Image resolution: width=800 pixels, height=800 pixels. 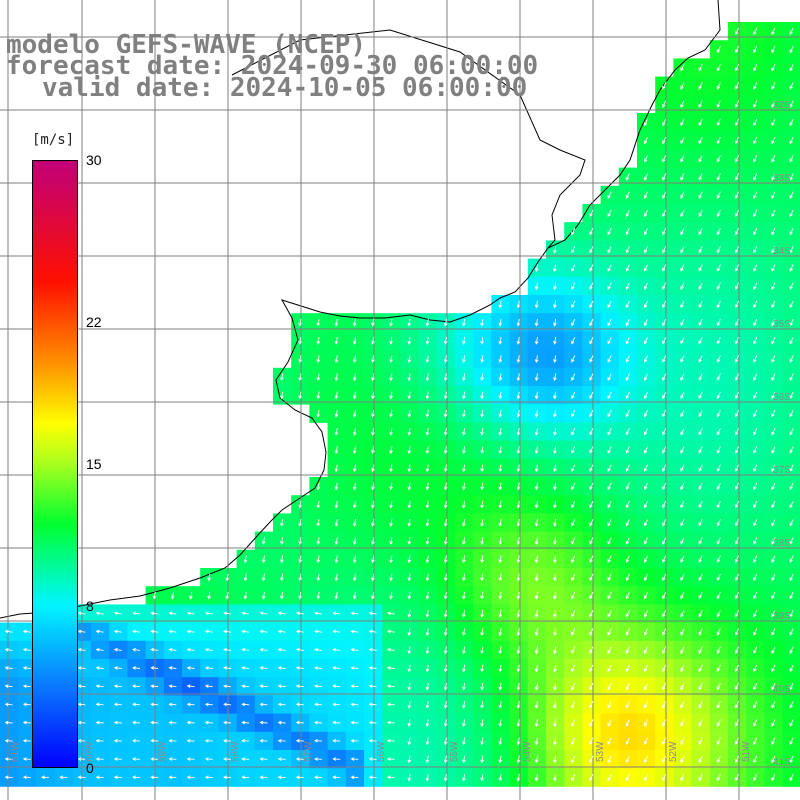 I want to click on longitude-label: 61W, so click(x=15, y=751).